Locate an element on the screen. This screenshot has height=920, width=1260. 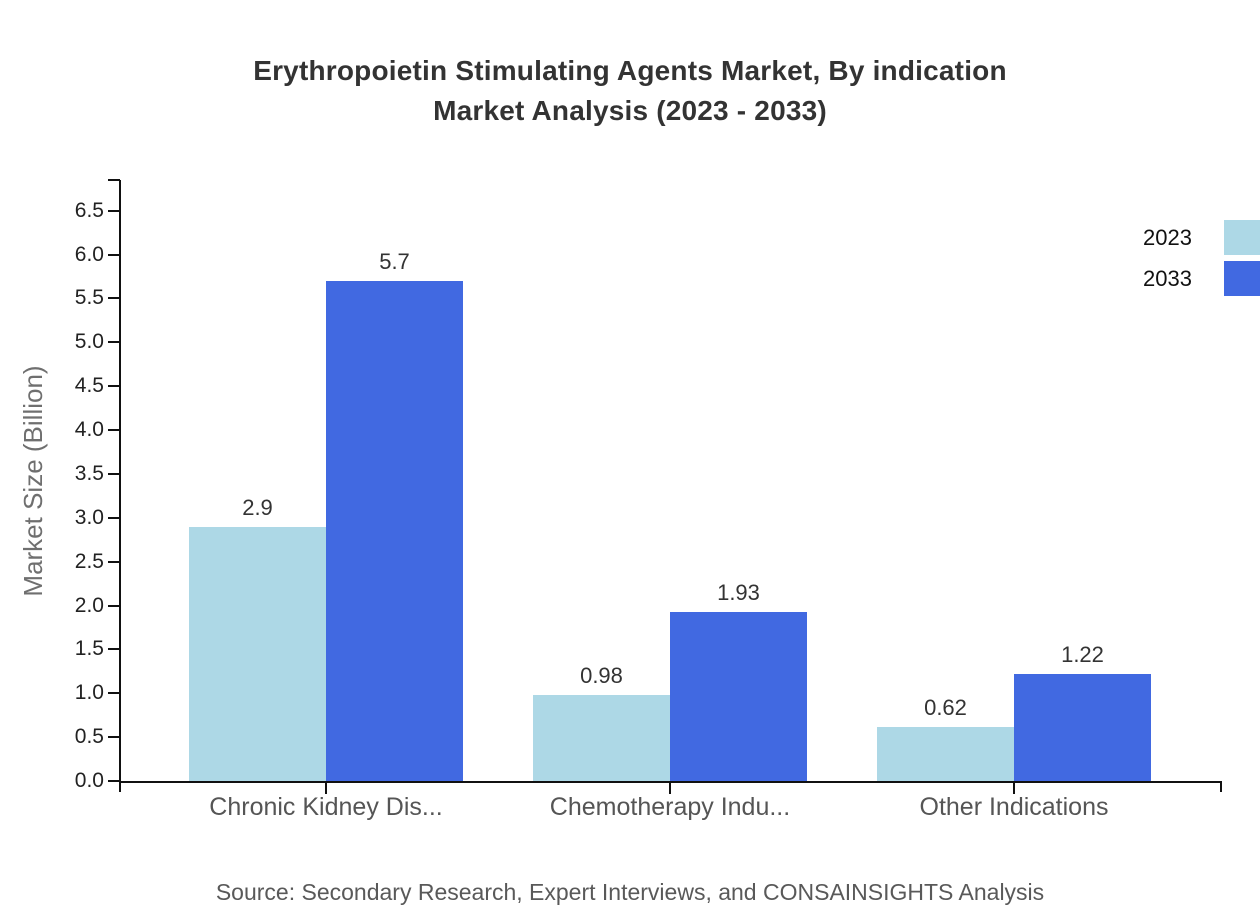
y-tick-label: 5.5 is located at coordinates (89, 298).